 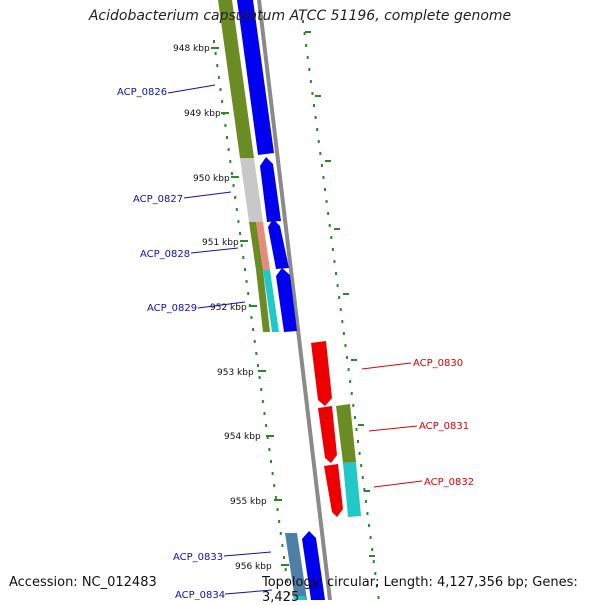 I want to click on tick-label: 954 kbp, so click(x=242, y=437).